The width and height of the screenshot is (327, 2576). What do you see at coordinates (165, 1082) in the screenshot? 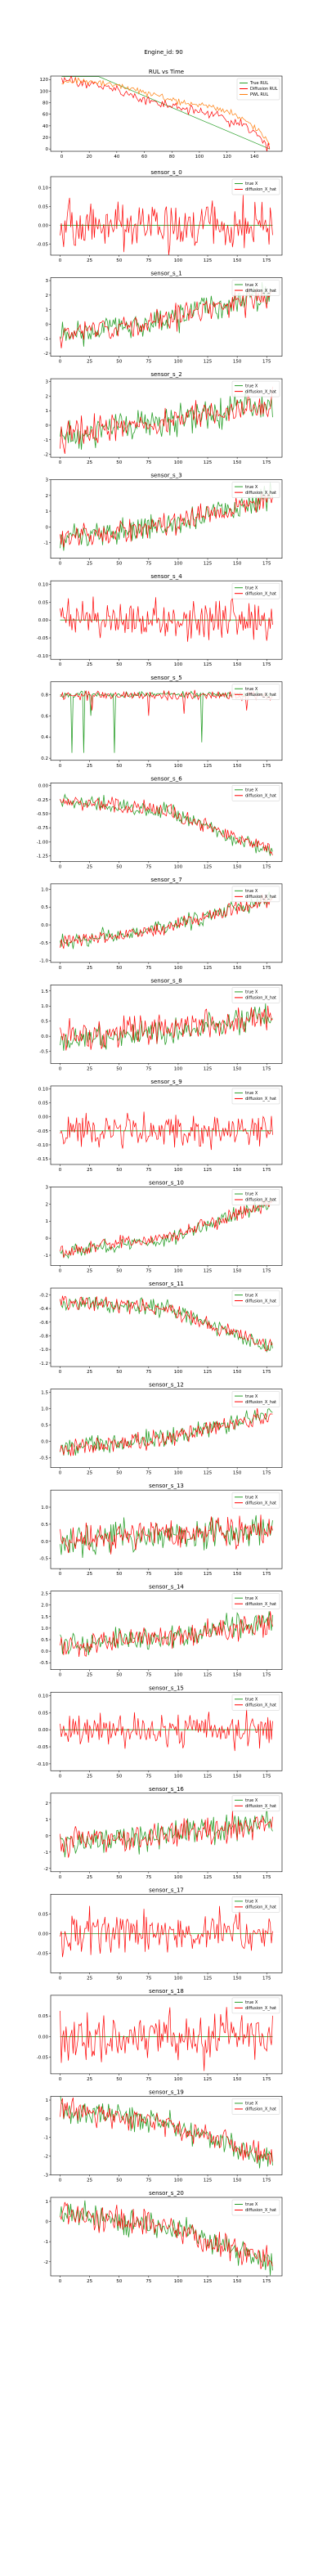
I see `chart-title: sensor_s_9` at bounding box center [165, 1082].